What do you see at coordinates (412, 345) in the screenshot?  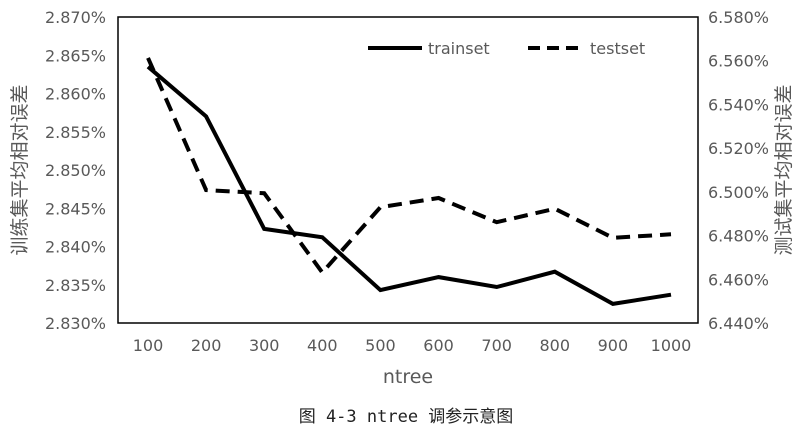 I see `x-axis-ticks: 100 200 300 400 500 600 700 800 900 1000` at bounding box center [412, 345].